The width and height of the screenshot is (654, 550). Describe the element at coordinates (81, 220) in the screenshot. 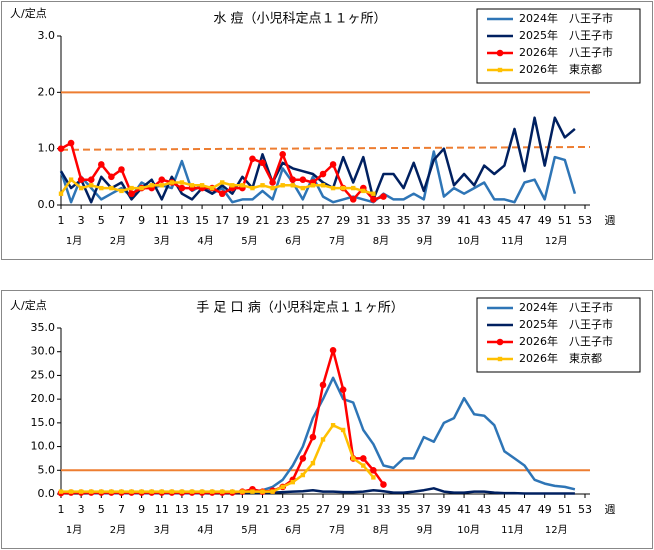

I see `x-tick-label: 3` at that location.